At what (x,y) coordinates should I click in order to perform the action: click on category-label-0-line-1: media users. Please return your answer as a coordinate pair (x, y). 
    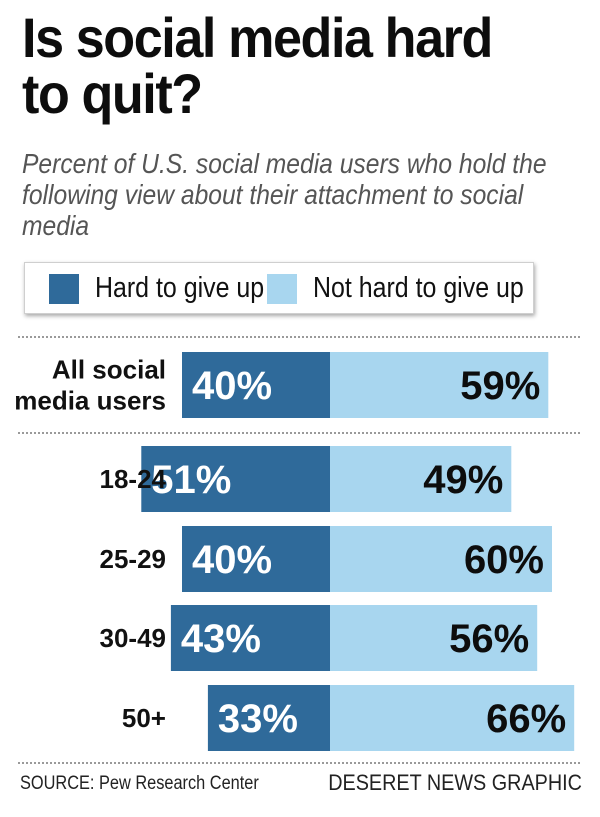
    Looking at the image, I should click on (90, 401).